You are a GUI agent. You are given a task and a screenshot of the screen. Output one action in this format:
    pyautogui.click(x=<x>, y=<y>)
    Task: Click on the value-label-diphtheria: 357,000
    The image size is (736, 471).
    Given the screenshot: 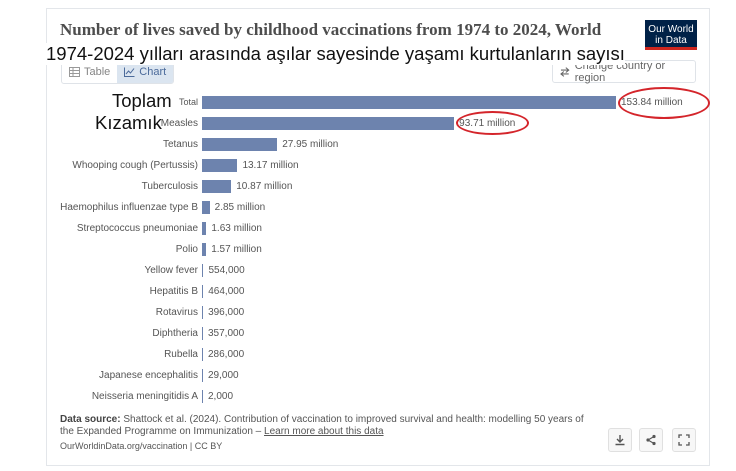 What is the action you would take?
    pyautogui.click(x=226, y=333)
    